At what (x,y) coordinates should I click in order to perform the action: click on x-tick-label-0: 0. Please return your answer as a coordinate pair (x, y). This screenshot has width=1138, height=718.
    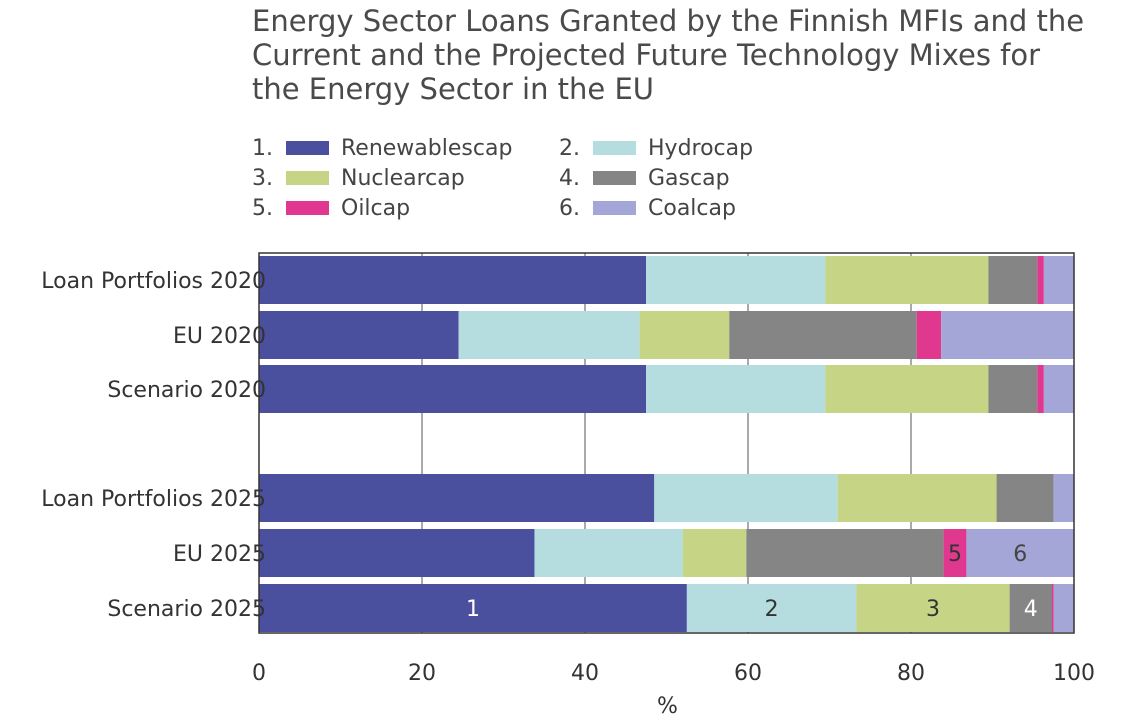
    Looking at the image, I should click on (259, 673).